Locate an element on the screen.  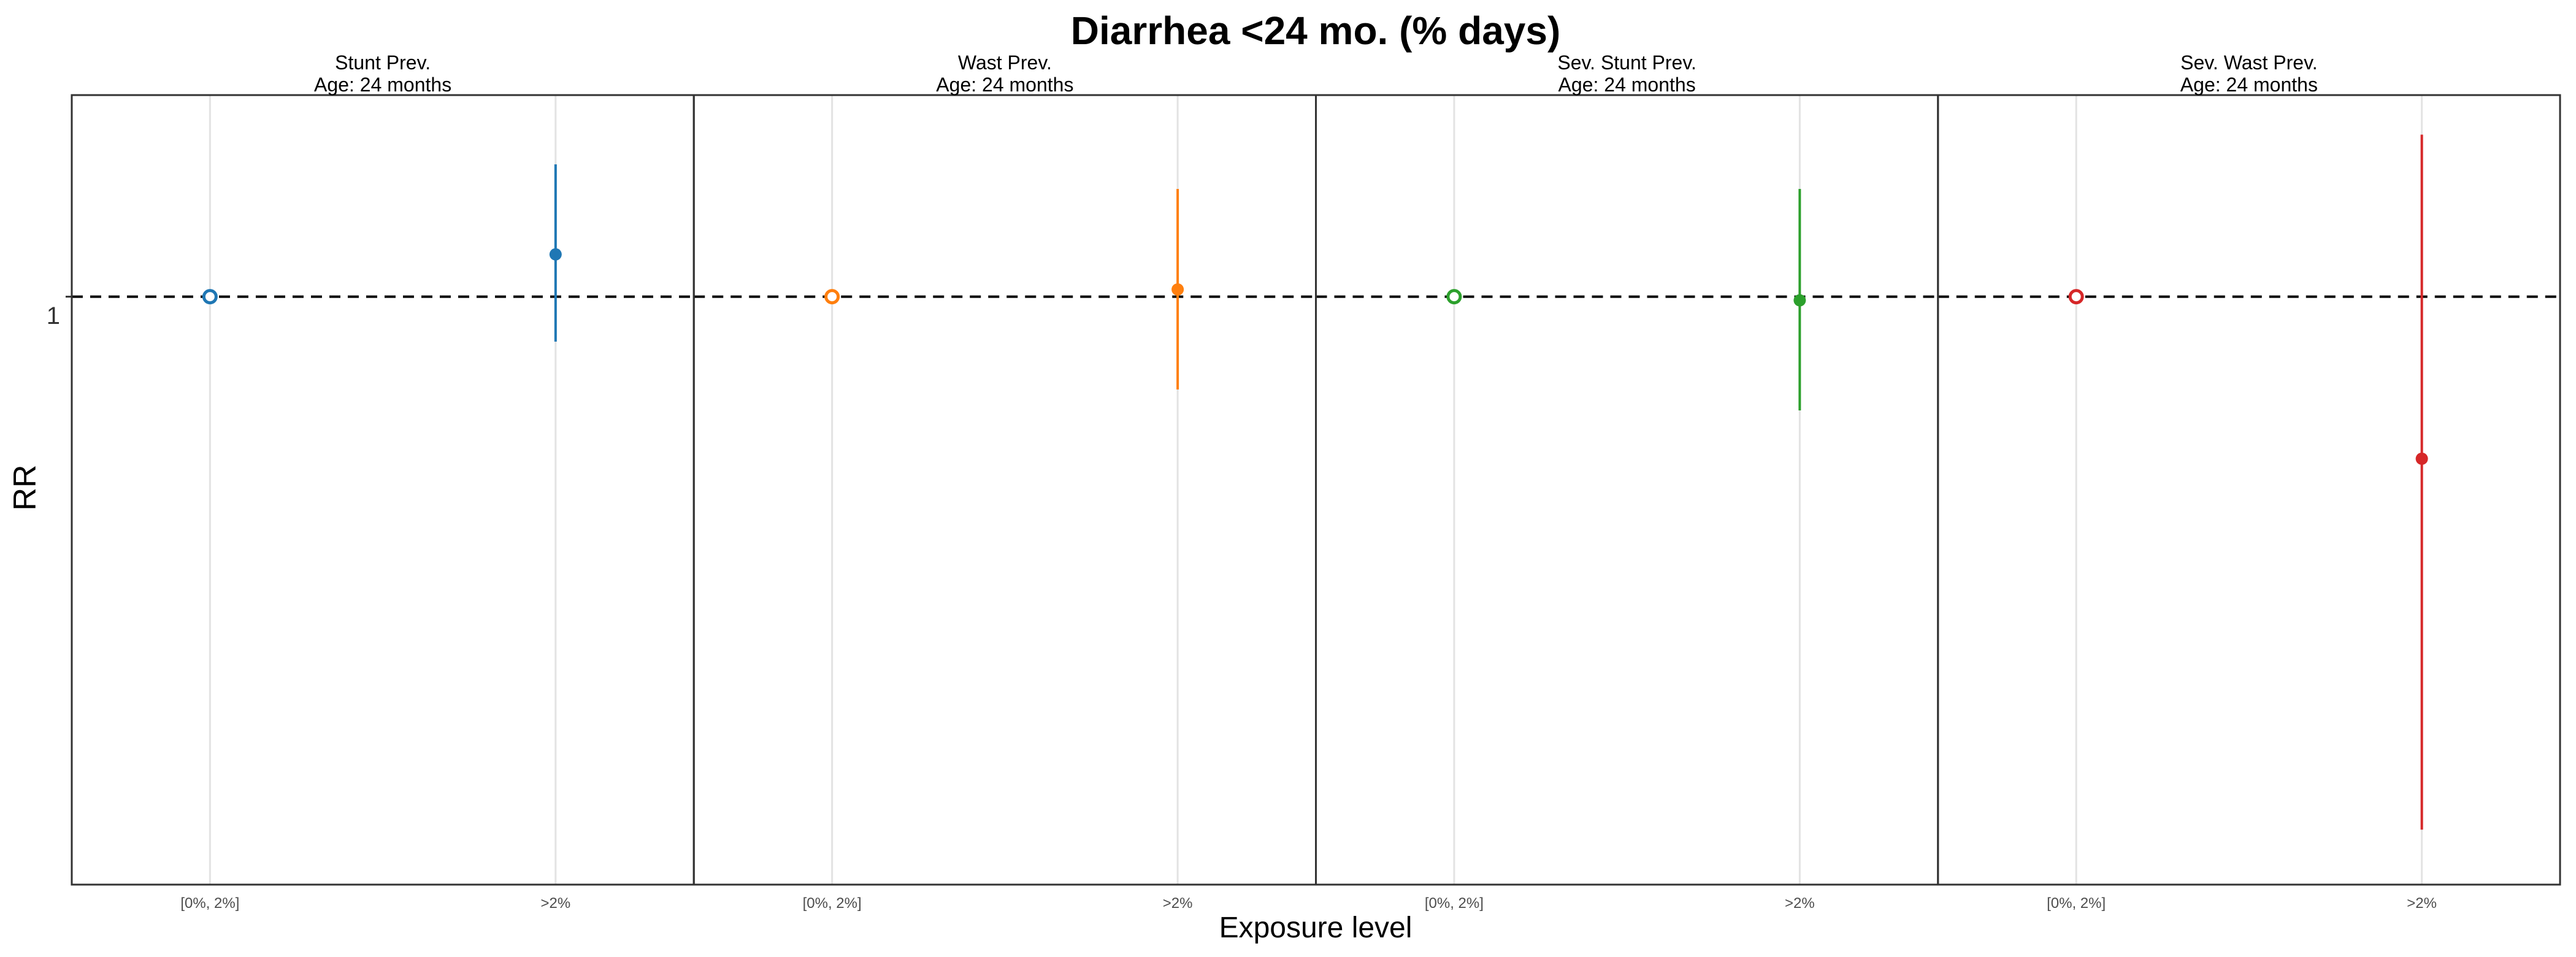
chart-title: Diarrhea <24 mo. (% days) is located at coordinates (1316, 31).